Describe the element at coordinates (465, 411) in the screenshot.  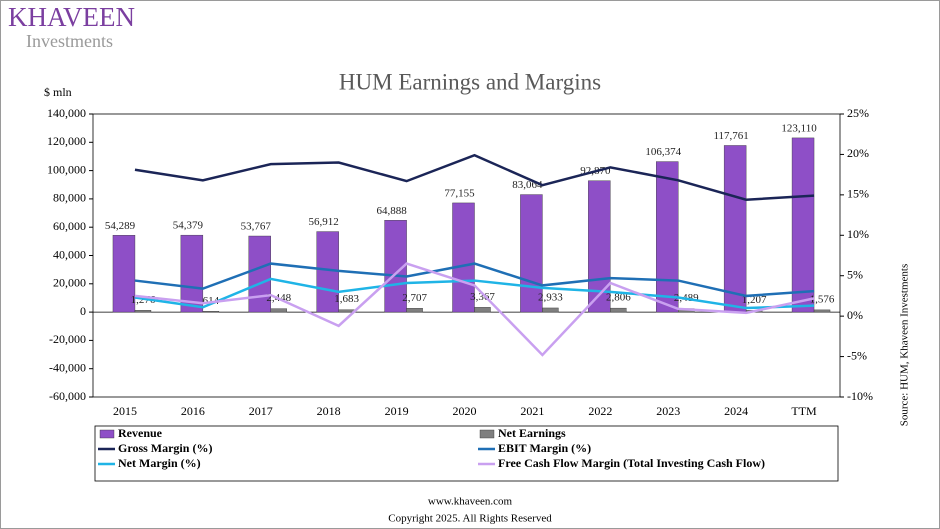
I see `x-tick-label: 2020` at that location.